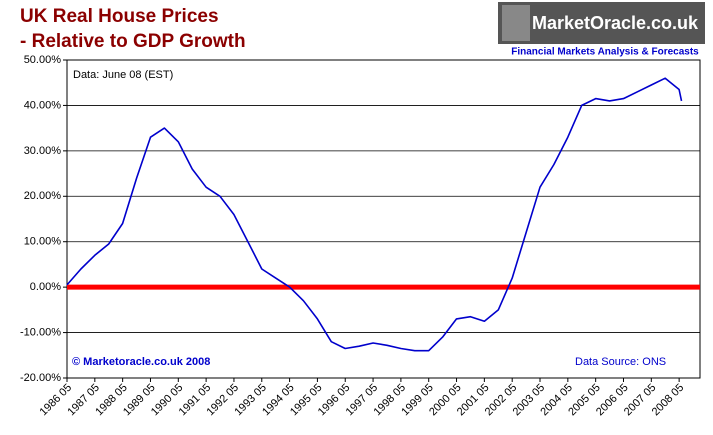  What do you see at coordinates (516, 23) in the screenshot?
I see `logo-icon` at bounding box center [516, 23].